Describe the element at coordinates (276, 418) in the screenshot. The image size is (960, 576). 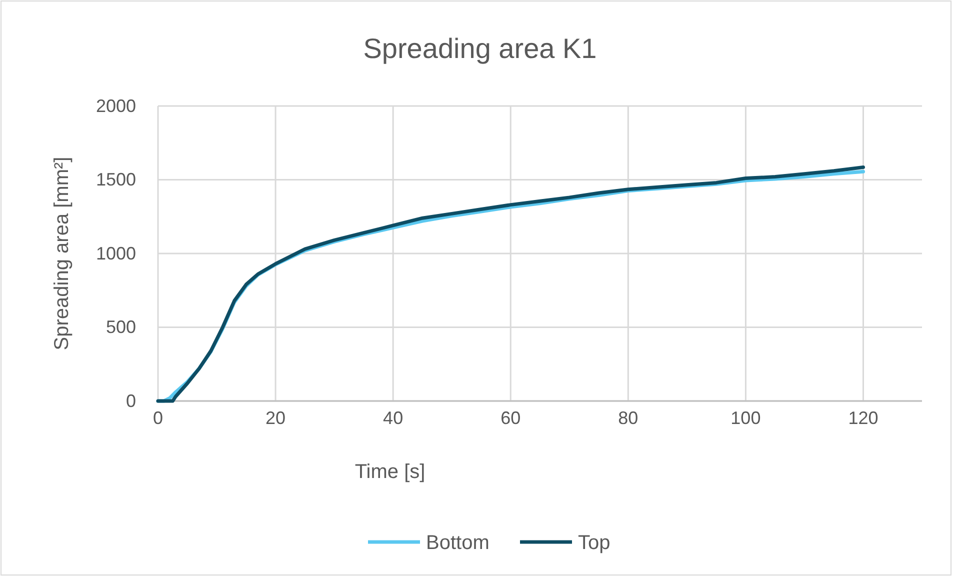
I see `x-tick-label: 20` at that location.